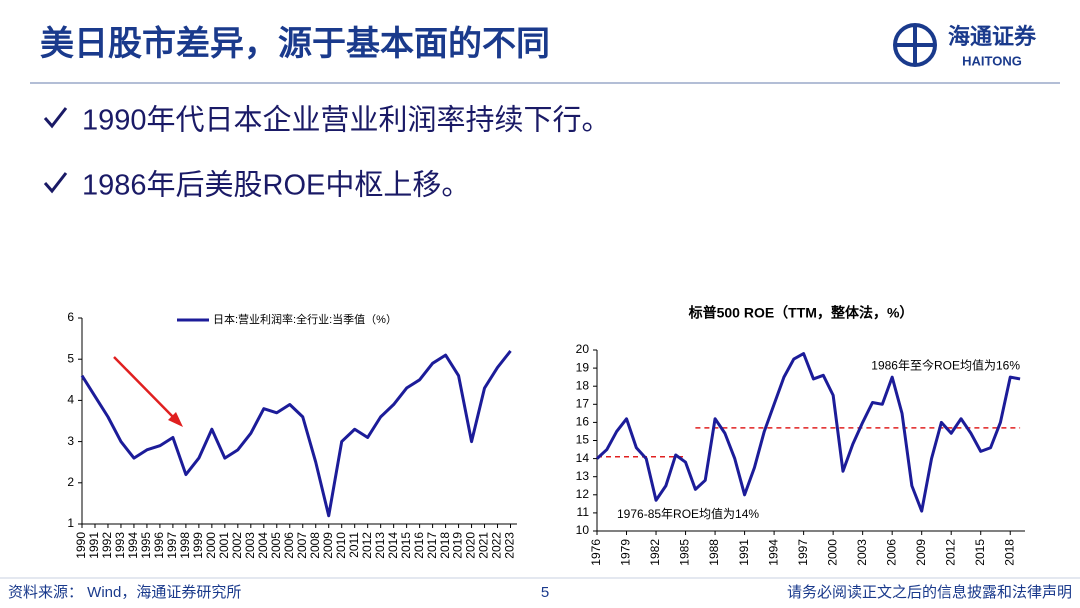 The image size is (1080, 608). Describe the element at coordinates (583, 385) in the screenshot. I see `y-tick-label: 18` at that location.